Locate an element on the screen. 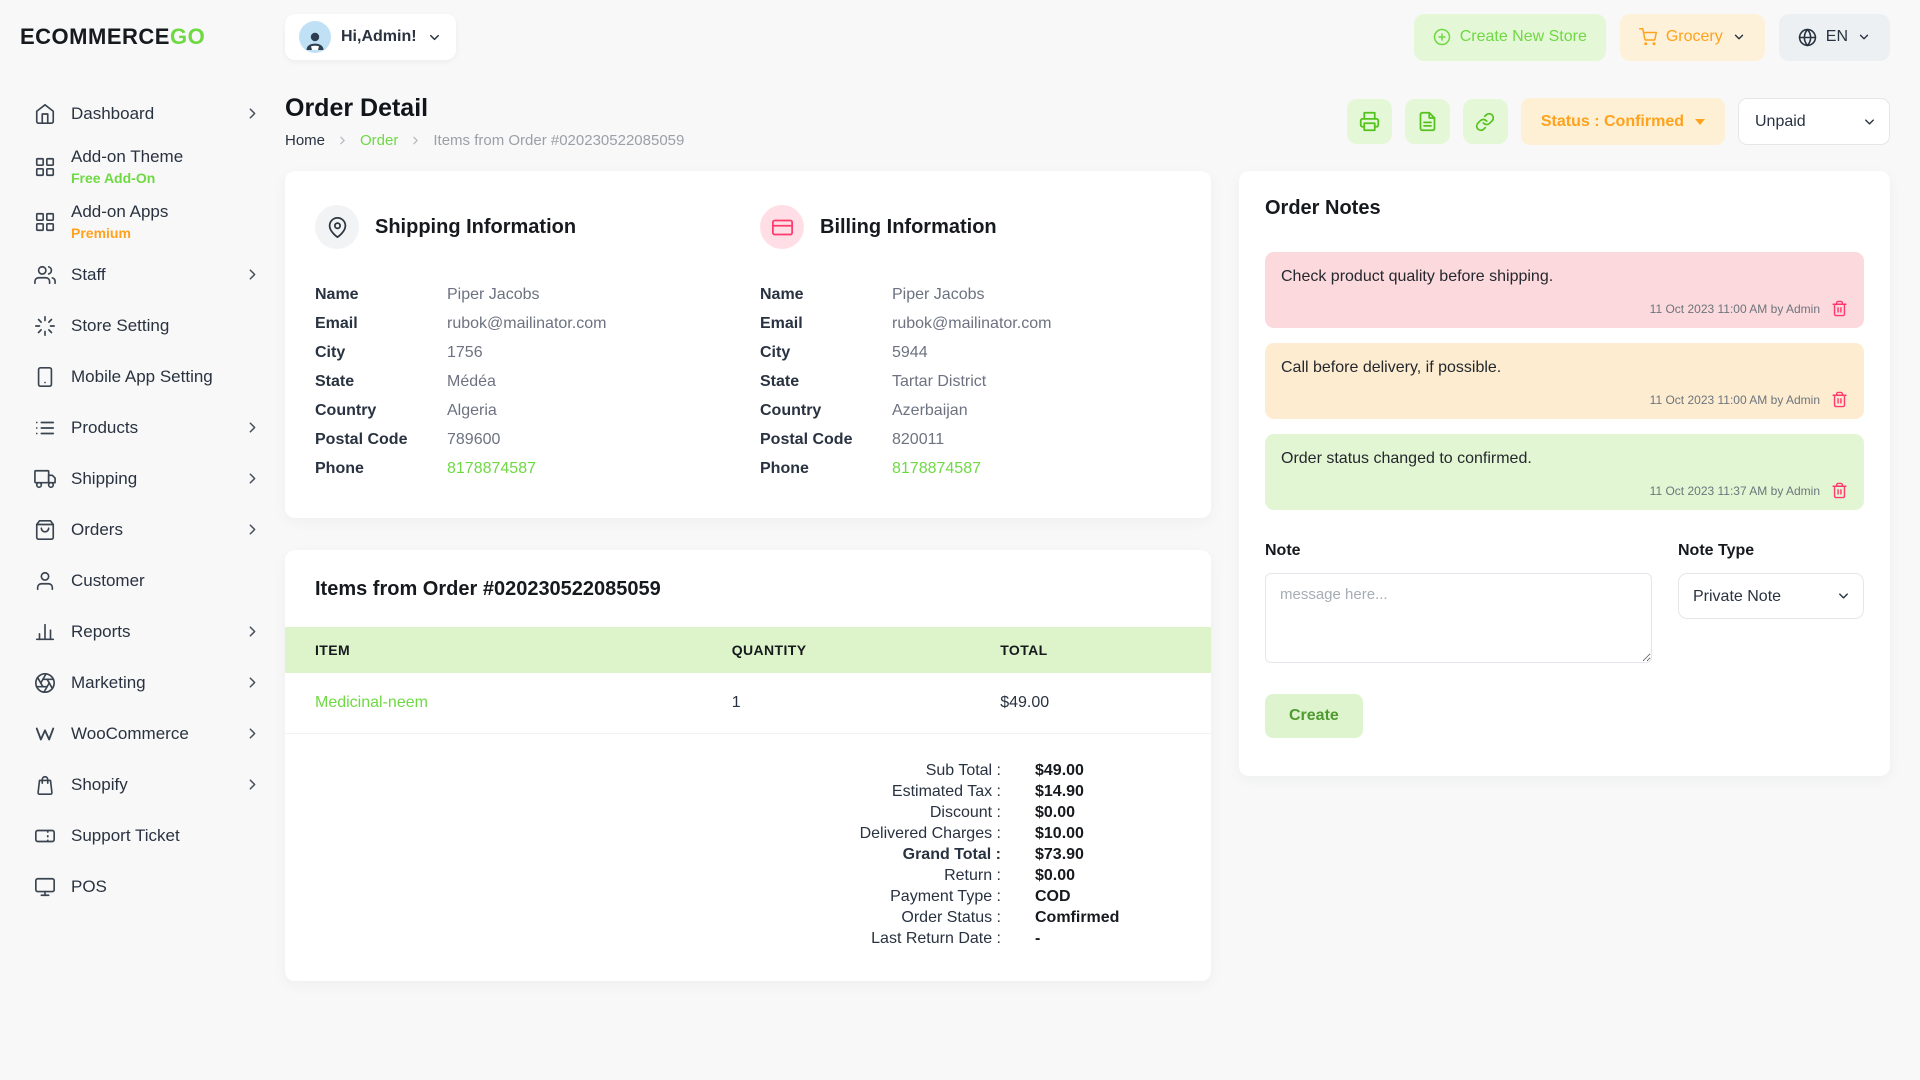 This screenshot has height=1080, width=1920. ticket-icon is located at coordinates (45, 835).